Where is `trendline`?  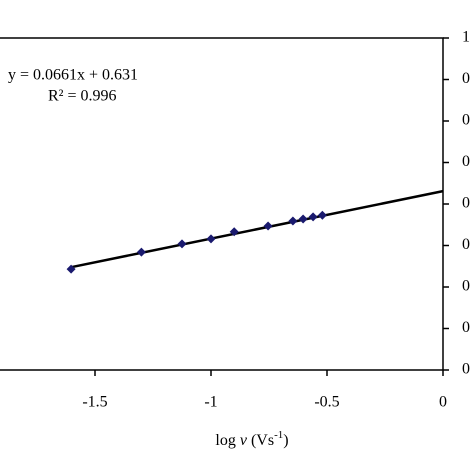 trendline is located at coordinates (257, 229).